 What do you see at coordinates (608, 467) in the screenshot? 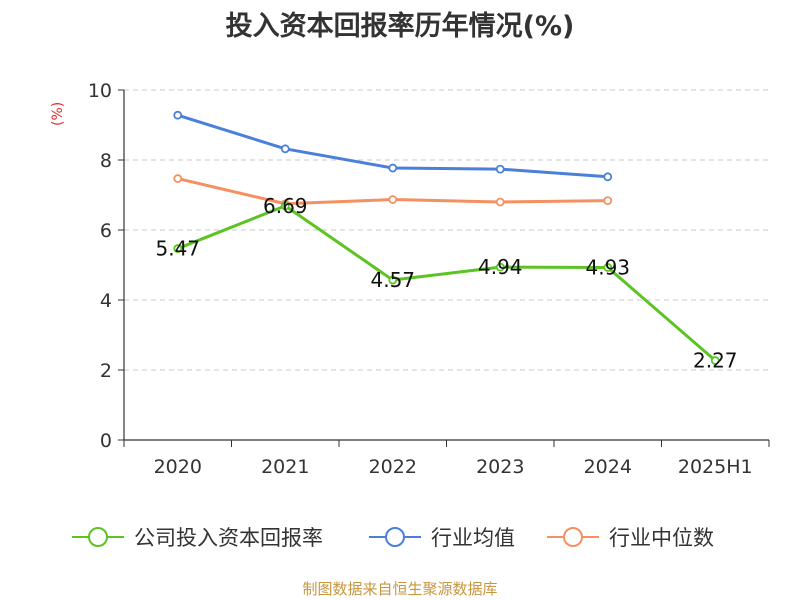
I see `x-tick-label: 2024` at bounding box center [608, 467].